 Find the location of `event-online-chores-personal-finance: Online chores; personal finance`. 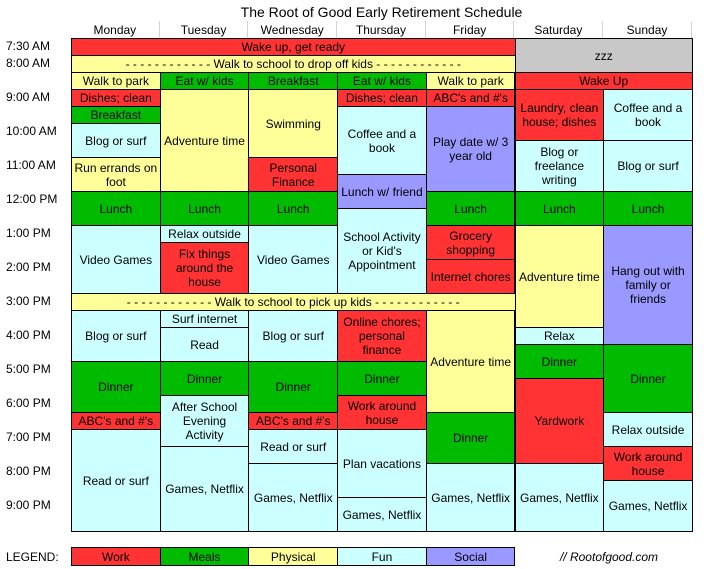

event-online-chores-personal-finance: Online chores; personal finance is located at coordinates (382, 336).